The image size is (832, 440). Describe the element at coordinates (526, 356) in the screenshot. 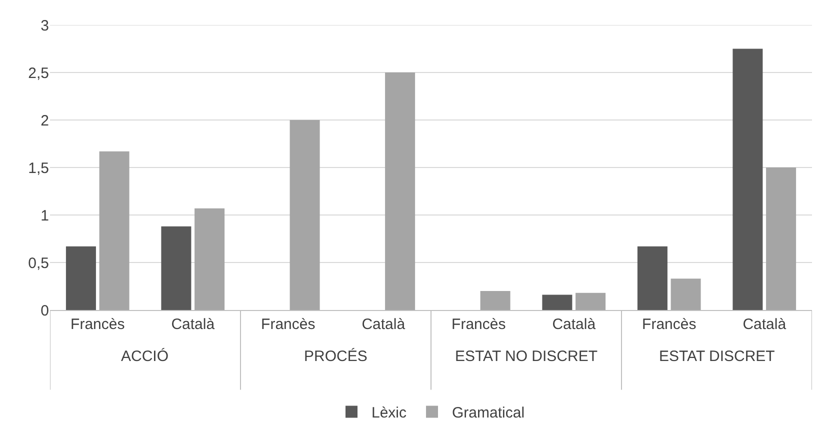

I see `text: ESTAT NO DISCRET` at that location.